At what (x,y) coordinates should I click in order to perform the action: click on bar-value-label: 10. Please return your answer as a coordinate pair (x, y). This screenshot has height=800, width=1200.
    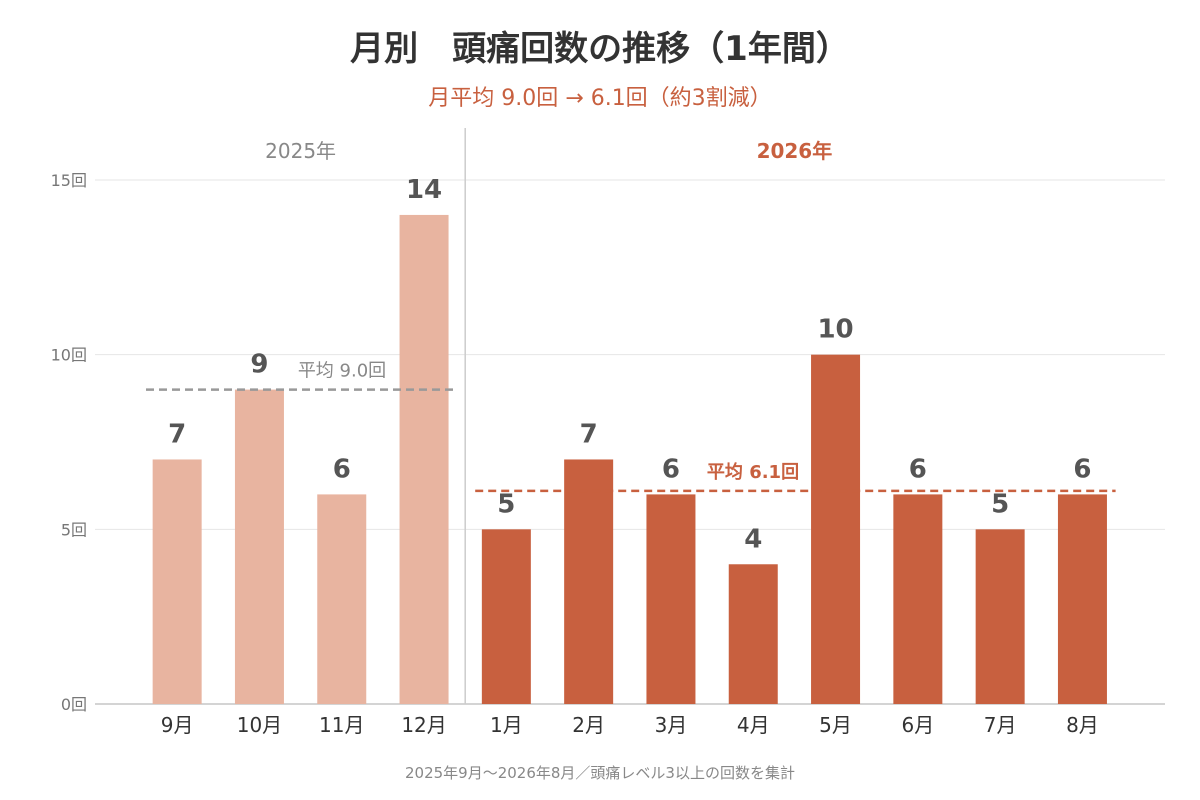
    Looking at the image, I should click on (835, 330).